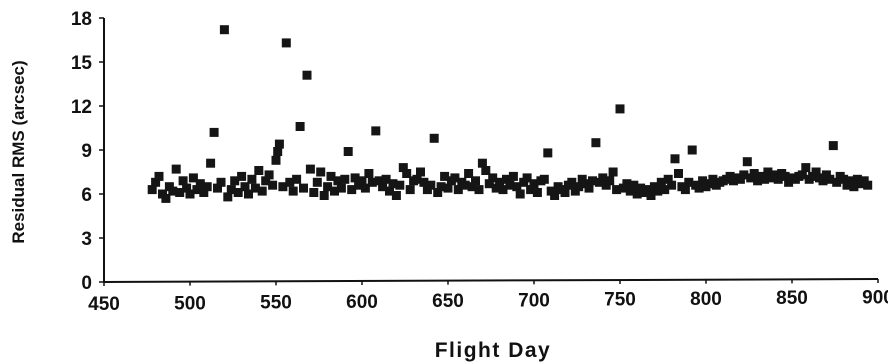 The height and width of the screenshot is (364, 888). What do you see at coordinates (86, 283) in the screenshot?
I see `y-tick-label: 0` at bounding box center [86, 283].